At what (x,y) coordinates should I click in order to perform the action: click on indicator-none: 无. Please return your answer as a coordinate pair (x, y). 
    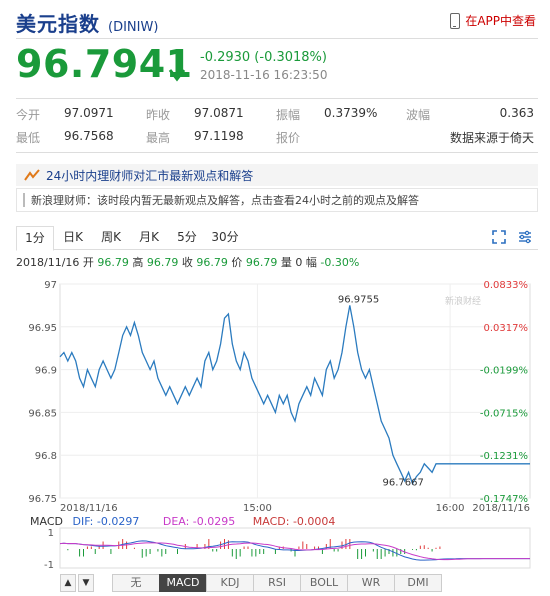
    Looking at the image, I should click on (136, 583).